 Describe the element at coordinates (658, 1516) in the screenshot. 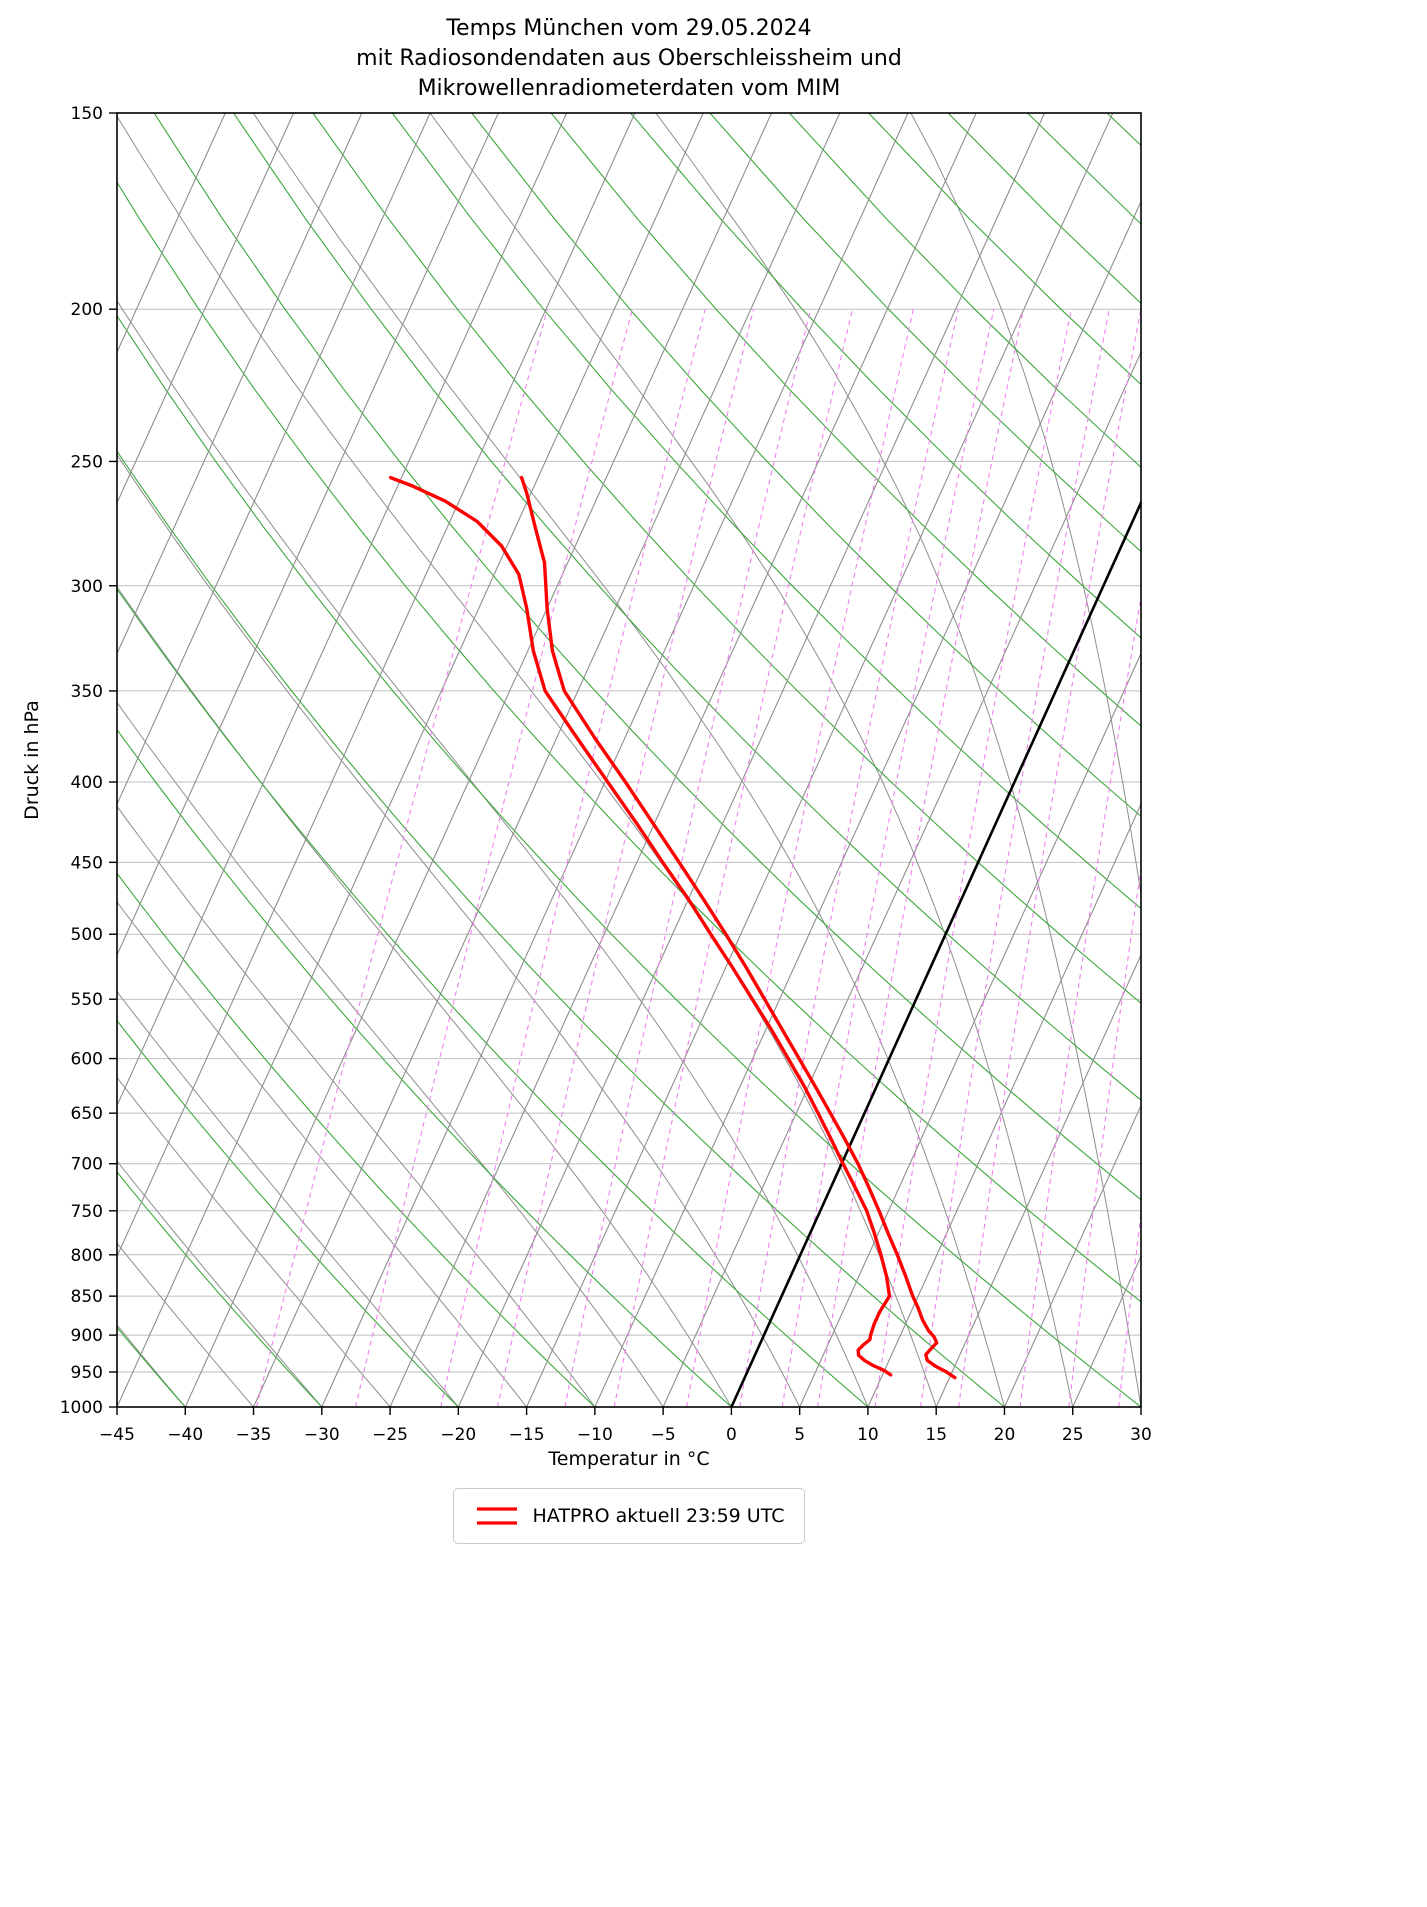

I see `legend-label: HATPRO aktuell 23:59 UTC` at that location.